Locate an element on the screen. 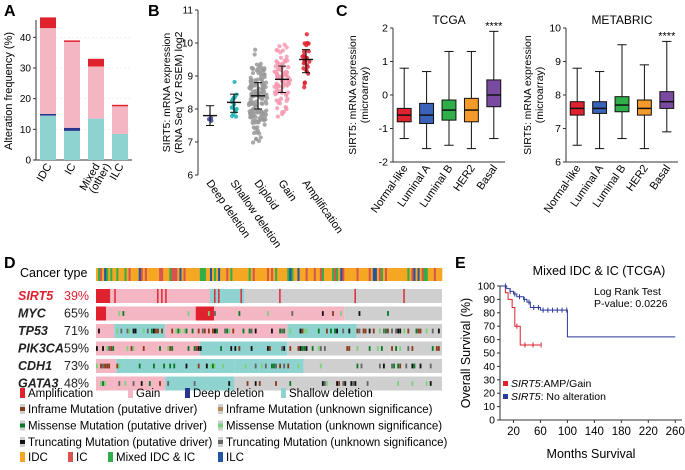 This screenshot has height=470, width=685. y-tick-label: 7 is located at coordinates (558, 129).